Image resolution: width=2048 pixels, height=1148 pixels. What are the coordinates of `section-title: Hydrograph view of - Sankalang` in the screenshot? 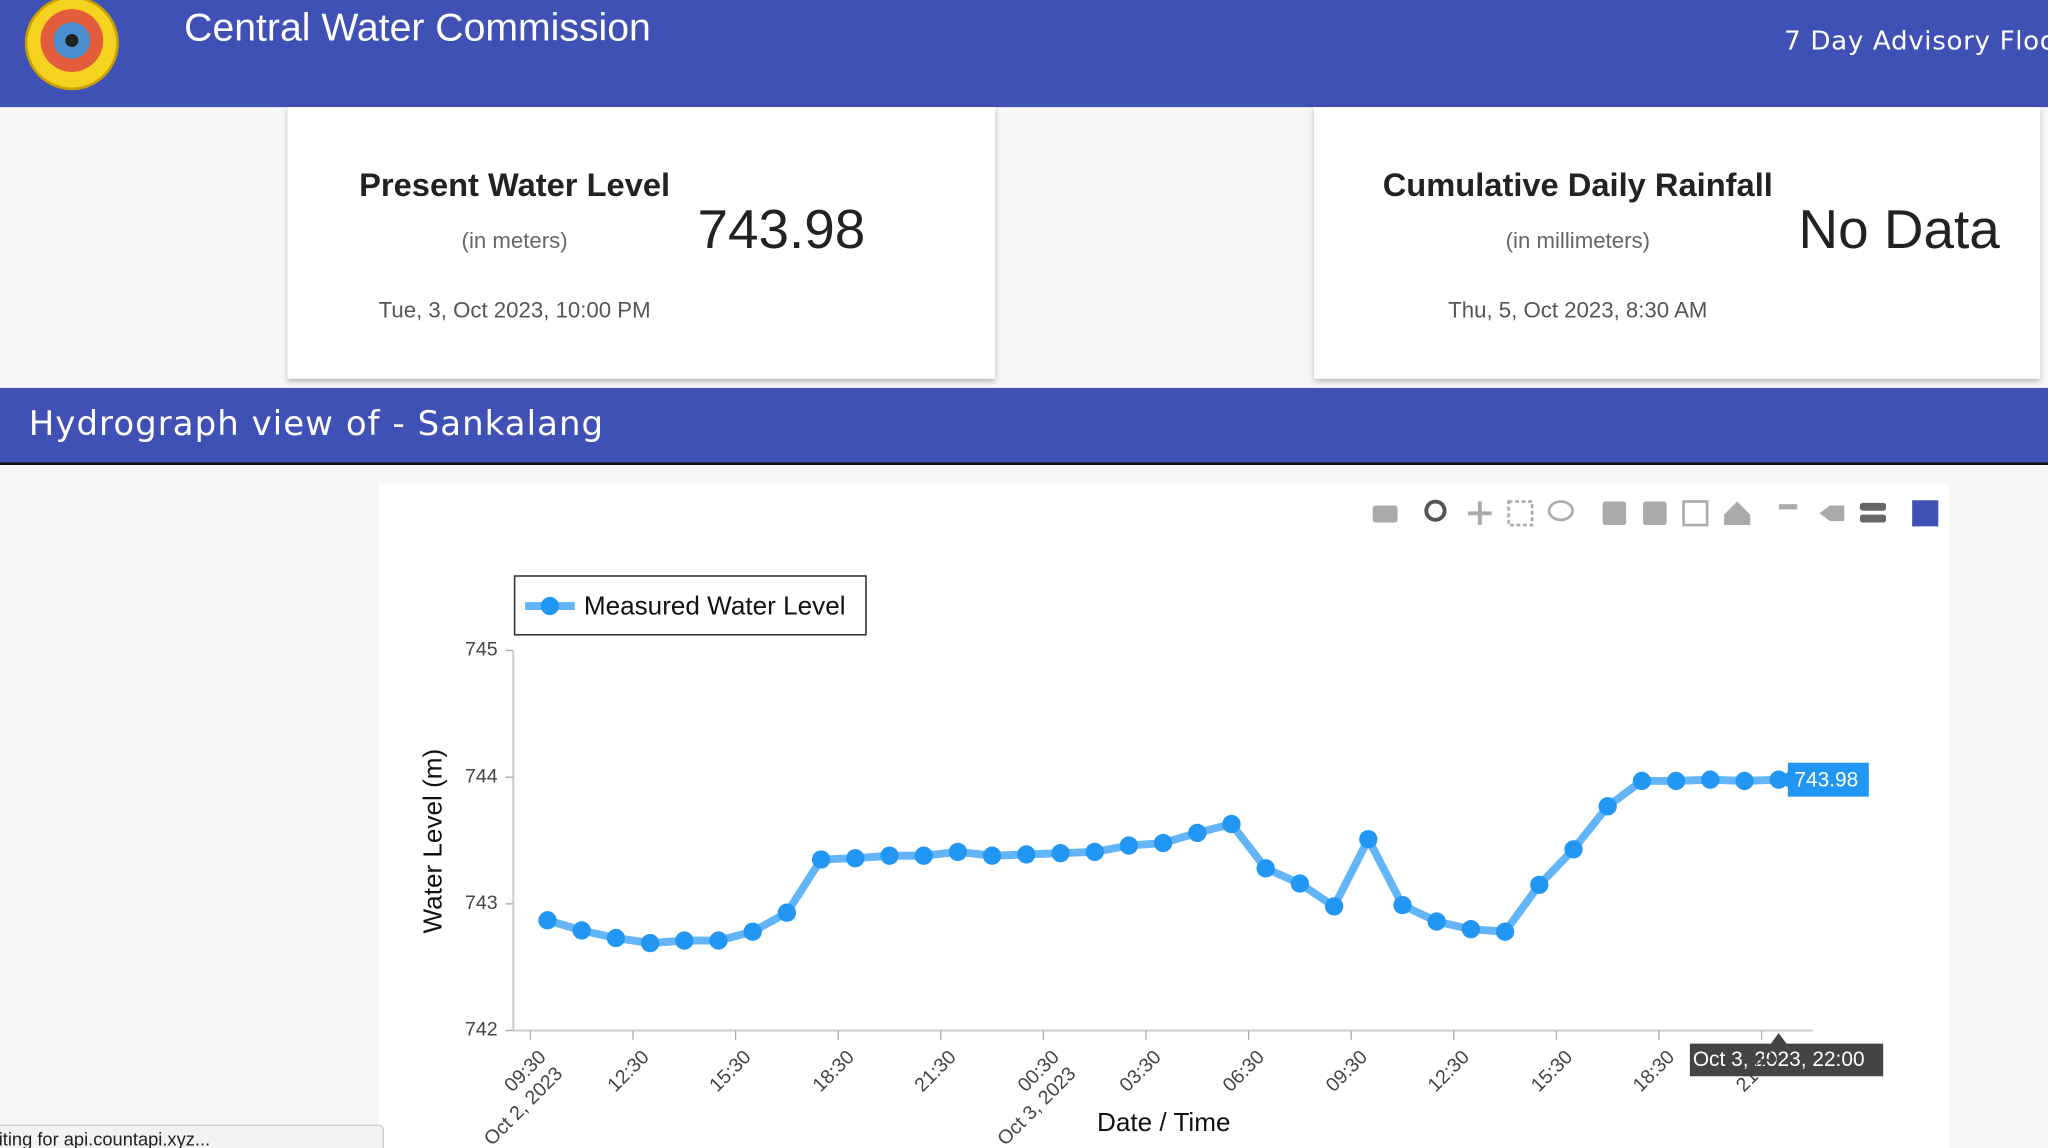 It's located at (316, 424).